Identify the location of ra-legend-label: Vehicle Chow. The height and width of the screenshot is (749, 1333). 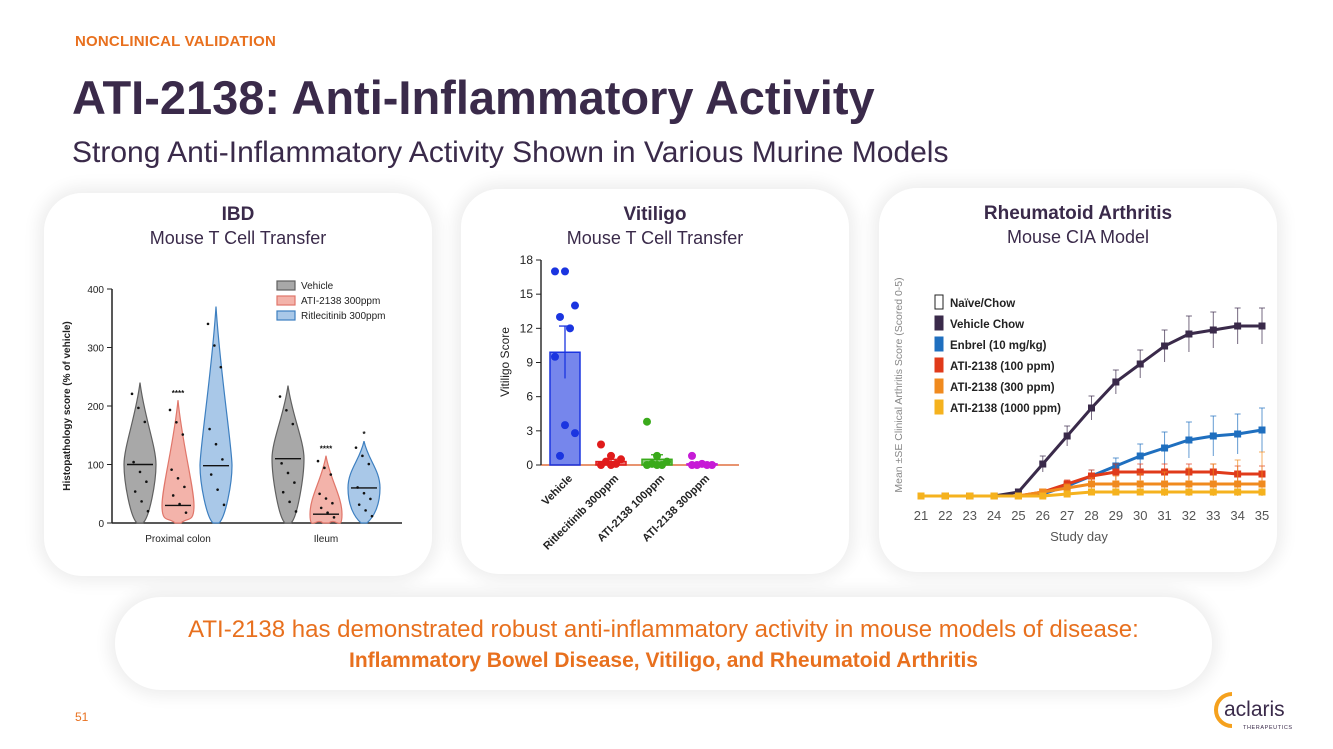
(987, 325).